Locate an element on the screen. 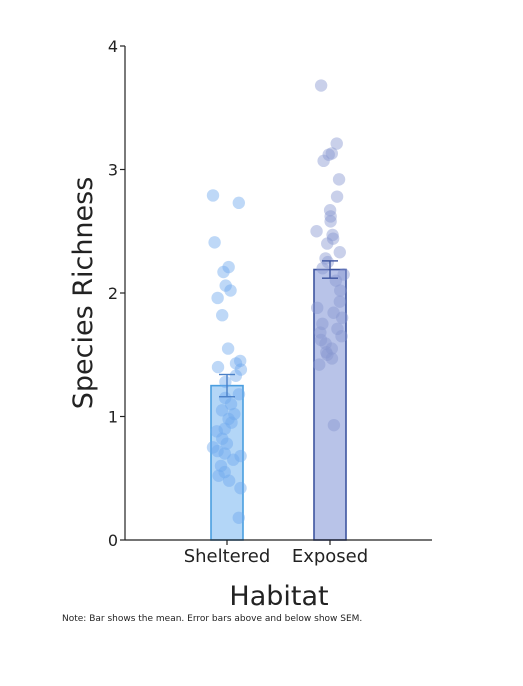  y-tick-label: 3 is located at coordinates (113, 170).